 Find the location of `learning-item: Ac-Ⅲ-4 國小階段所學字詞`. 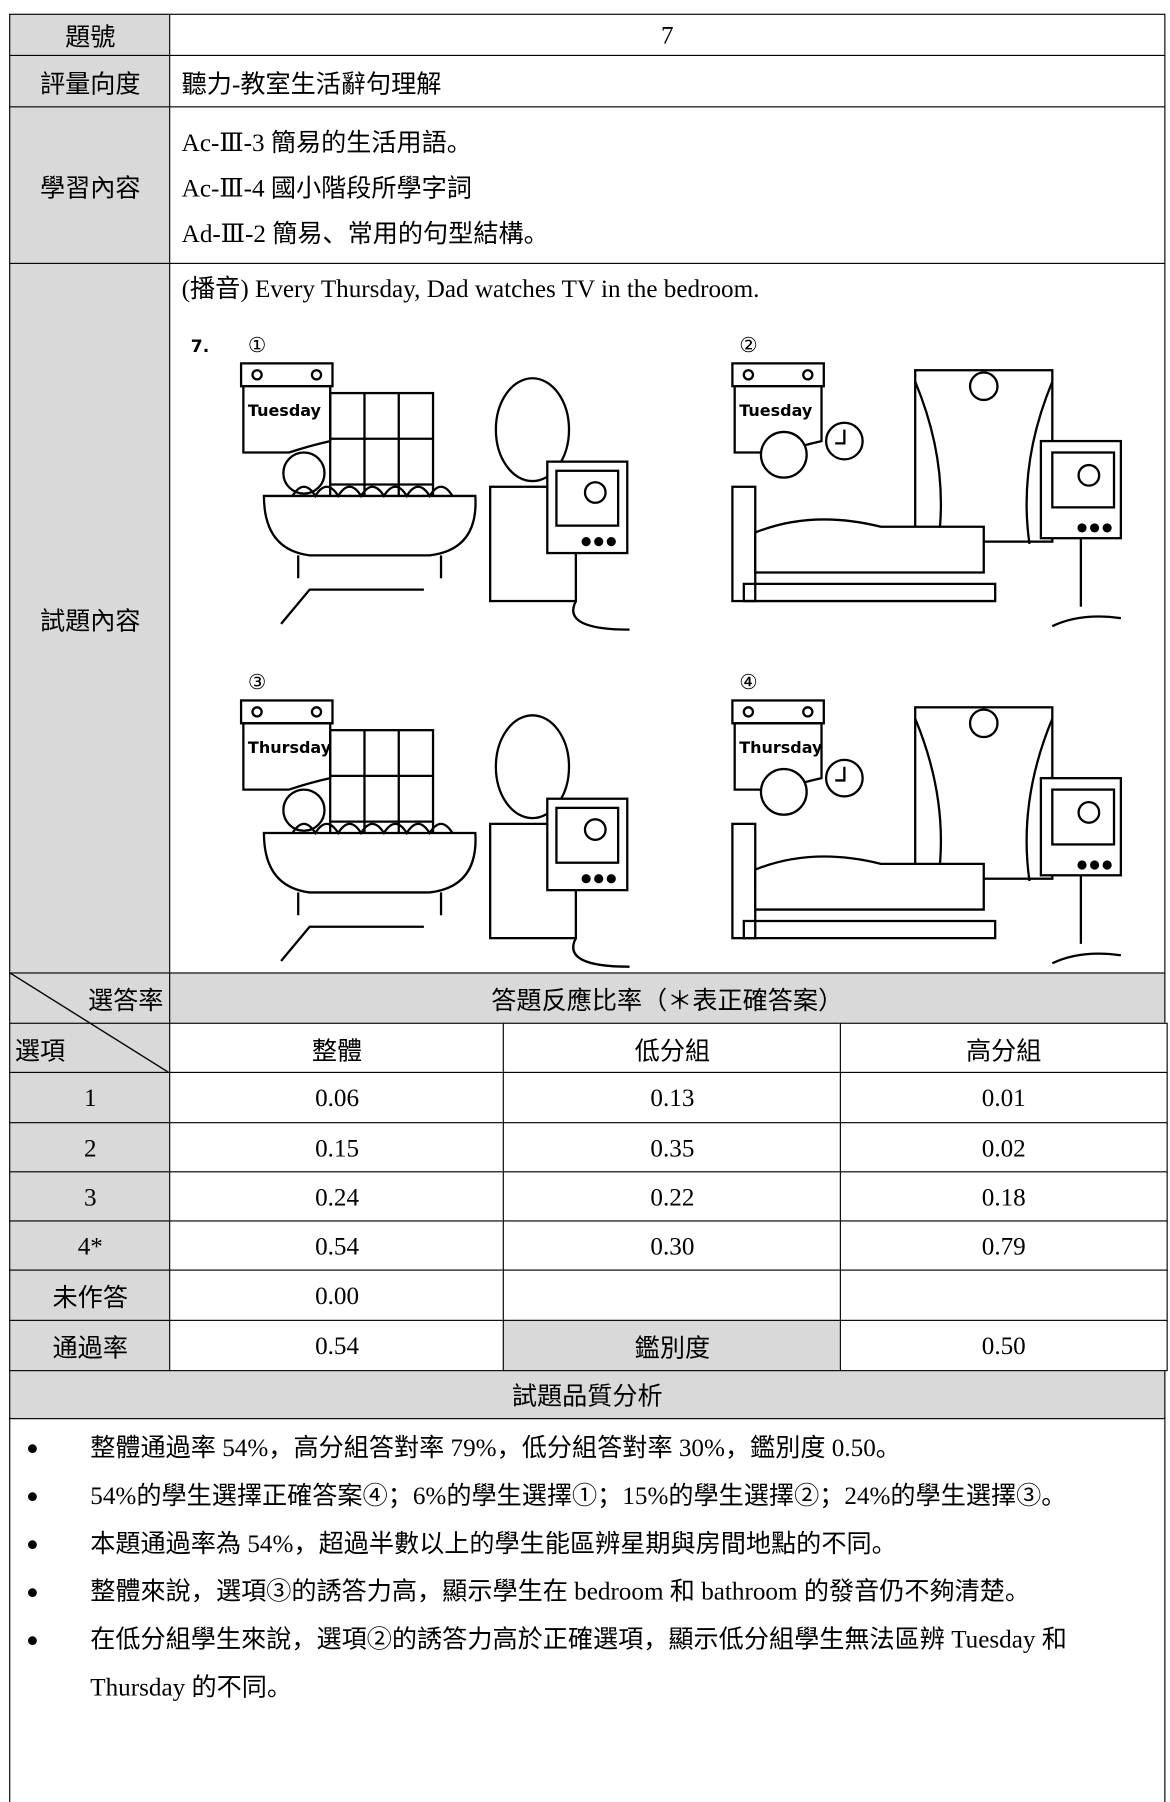

learning-item: Ac-Ⅲ-4 國小階段所學字詞 is located at coordinates (326, 187).